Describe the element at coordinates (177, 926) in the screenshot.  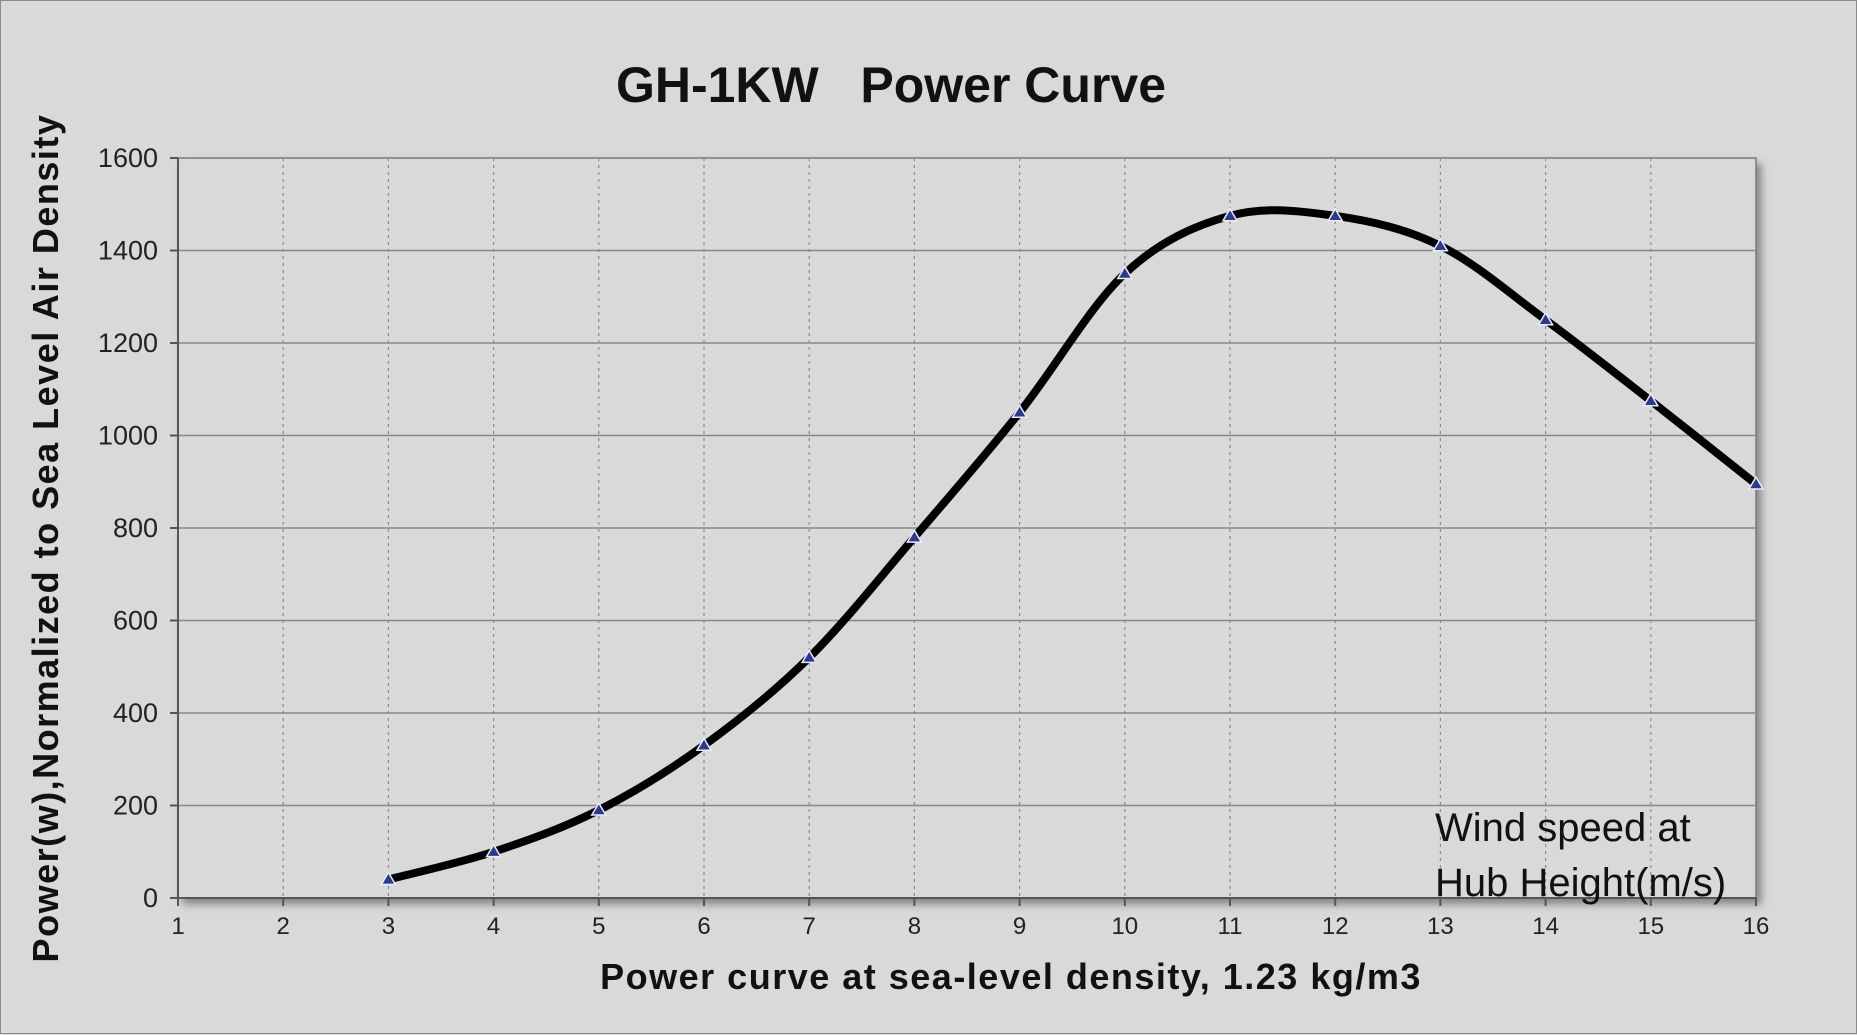
I see `x-tick-label-1: 1` at that location.